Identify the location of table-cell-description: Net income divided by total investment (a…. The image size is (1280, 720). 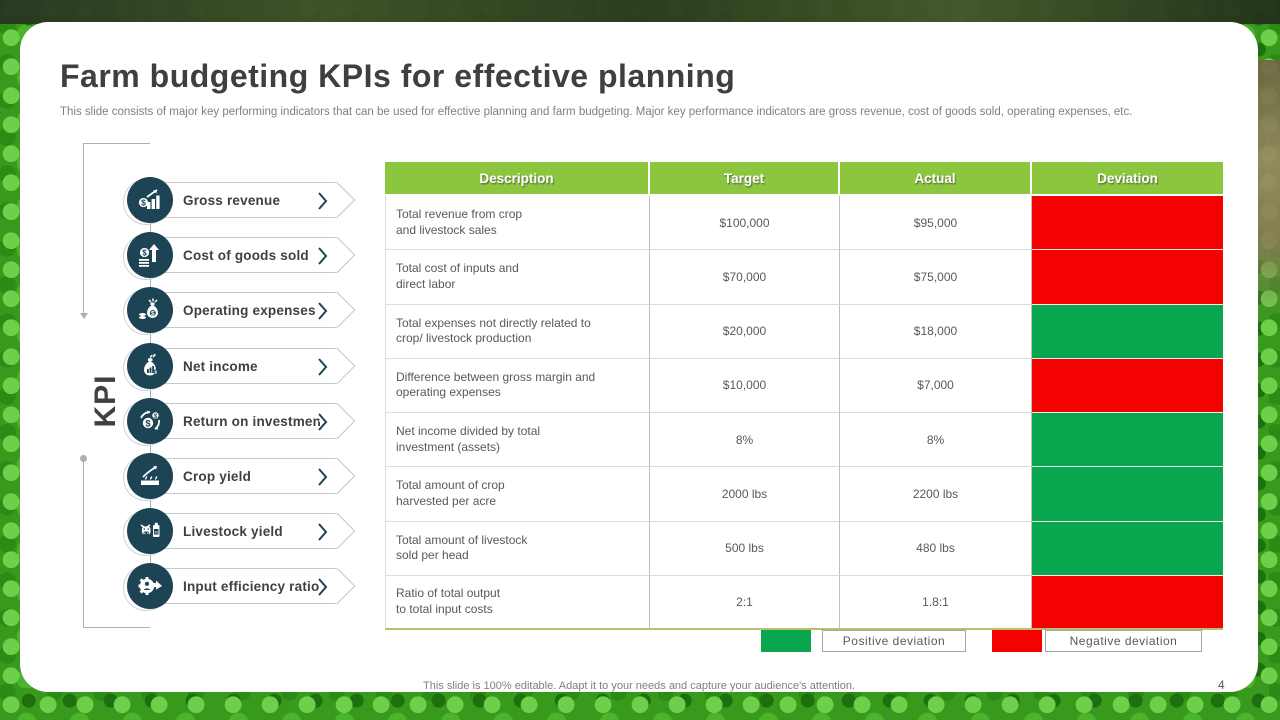
(517, 440).